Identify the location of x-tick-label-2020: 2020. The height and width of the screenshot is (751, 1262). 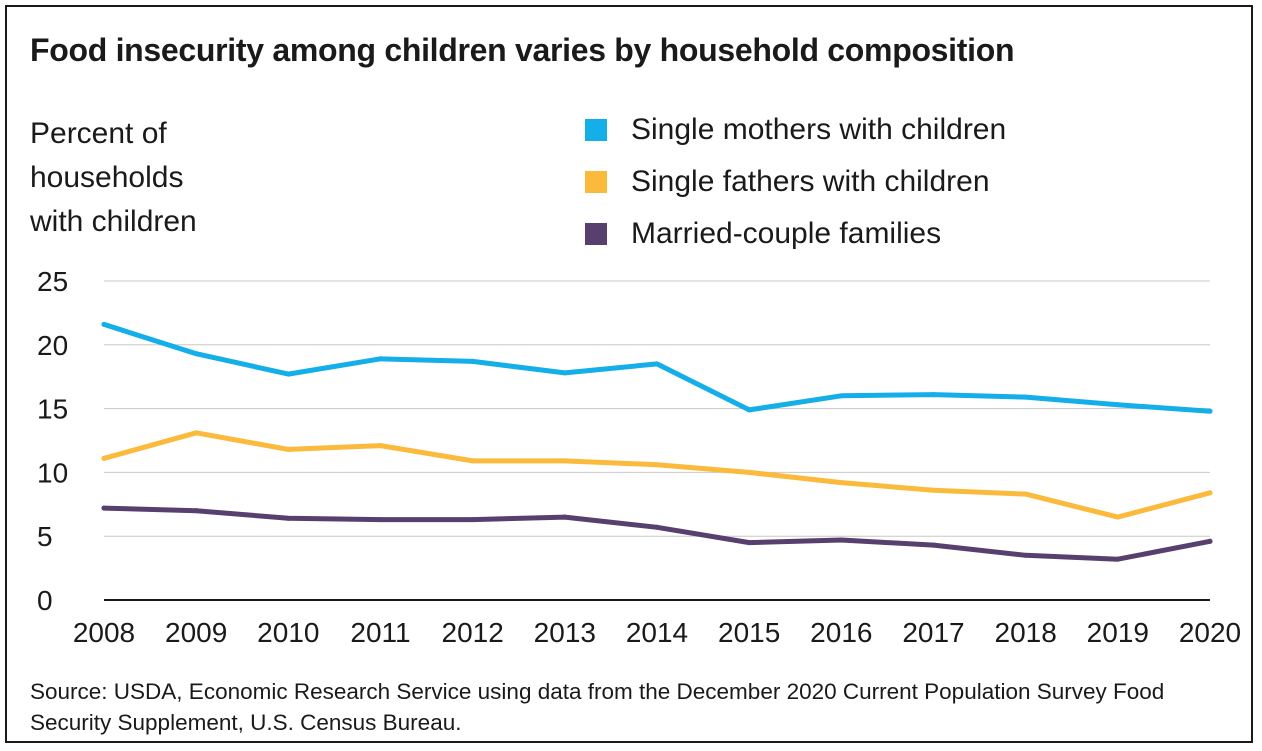
(1210, 632).